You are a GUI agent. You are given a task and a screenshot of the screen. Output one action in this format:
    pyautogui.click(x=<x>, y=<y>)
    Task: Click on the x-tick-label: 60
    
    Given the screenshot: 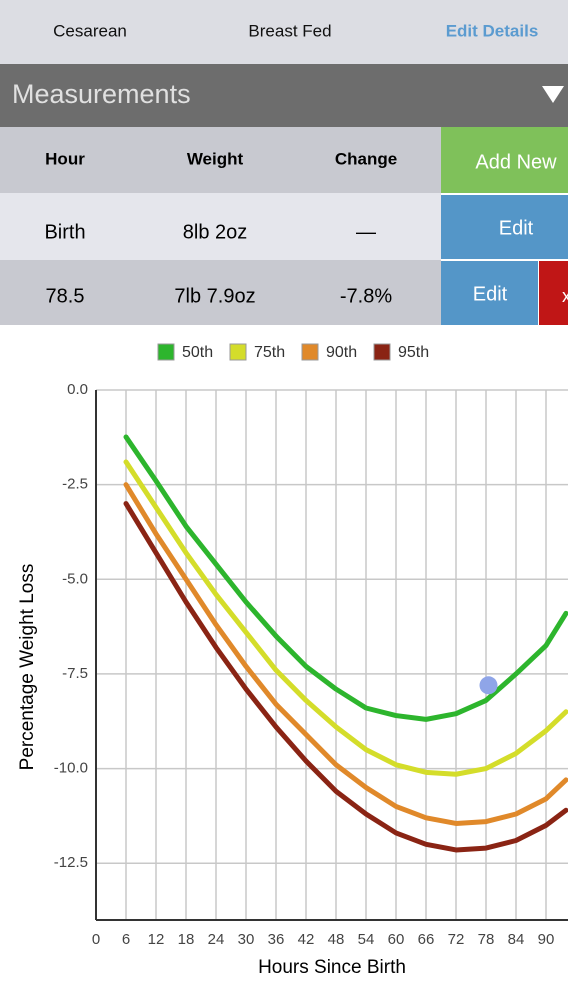 What is the action you would take?
    pyautogui.click(x=396, y=939)
    